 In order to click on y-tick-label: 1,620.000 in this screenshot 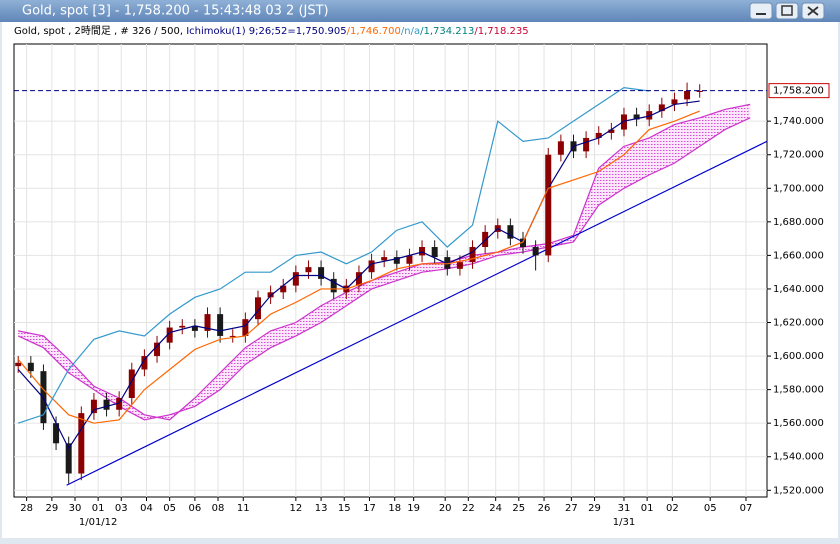, I will do `click(798, 323)`.